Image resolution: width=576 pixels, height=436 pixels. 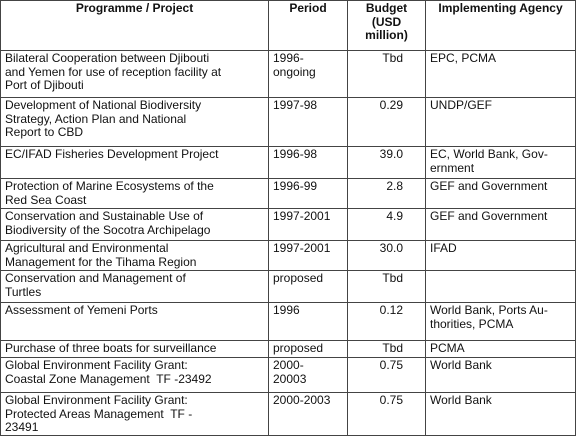 What do you see at coordinates (386, 35) in the screenshot?
I see `cell-text: million)` at bounding box center [386, 35].